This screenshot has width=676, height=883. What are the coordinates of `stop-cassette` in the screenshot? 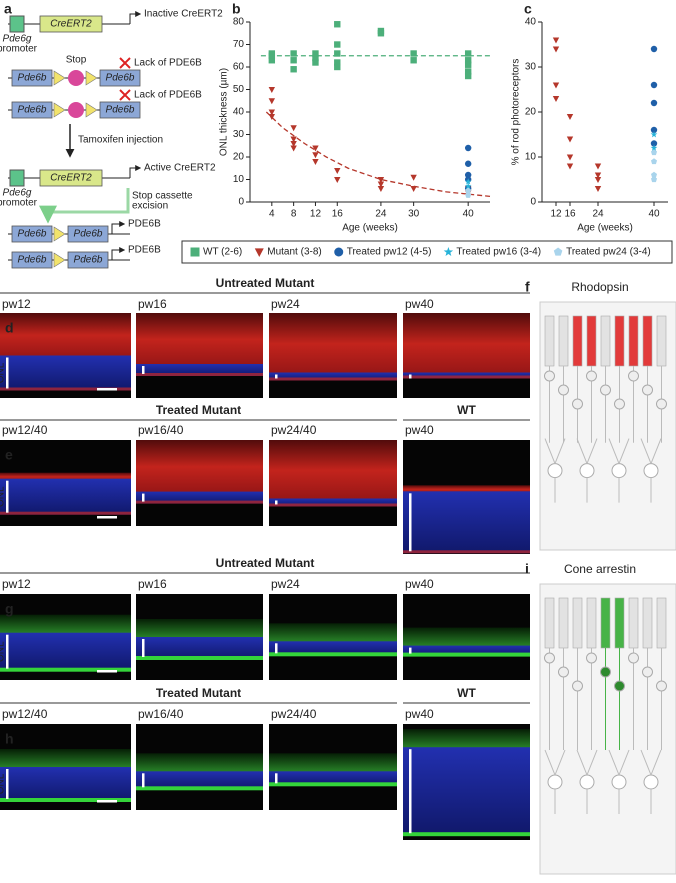 It's located at (76, 78).